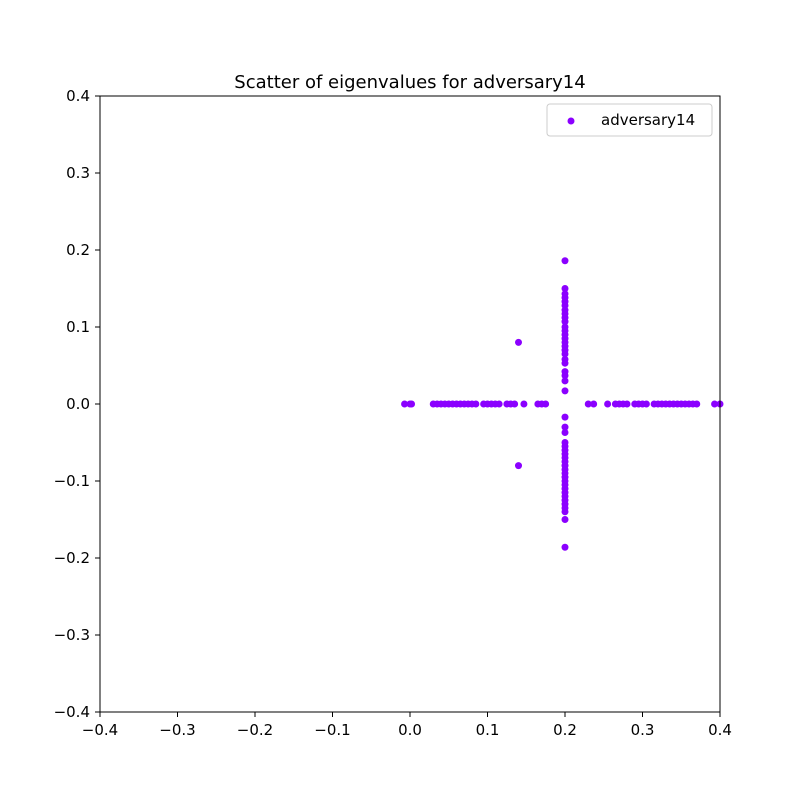 This screenshot has height=800, width=800. What do you see at coordinates (72, 558) in the screenshot?
I see `y-tick-label: −0.2` at bounding box center [72, 558].